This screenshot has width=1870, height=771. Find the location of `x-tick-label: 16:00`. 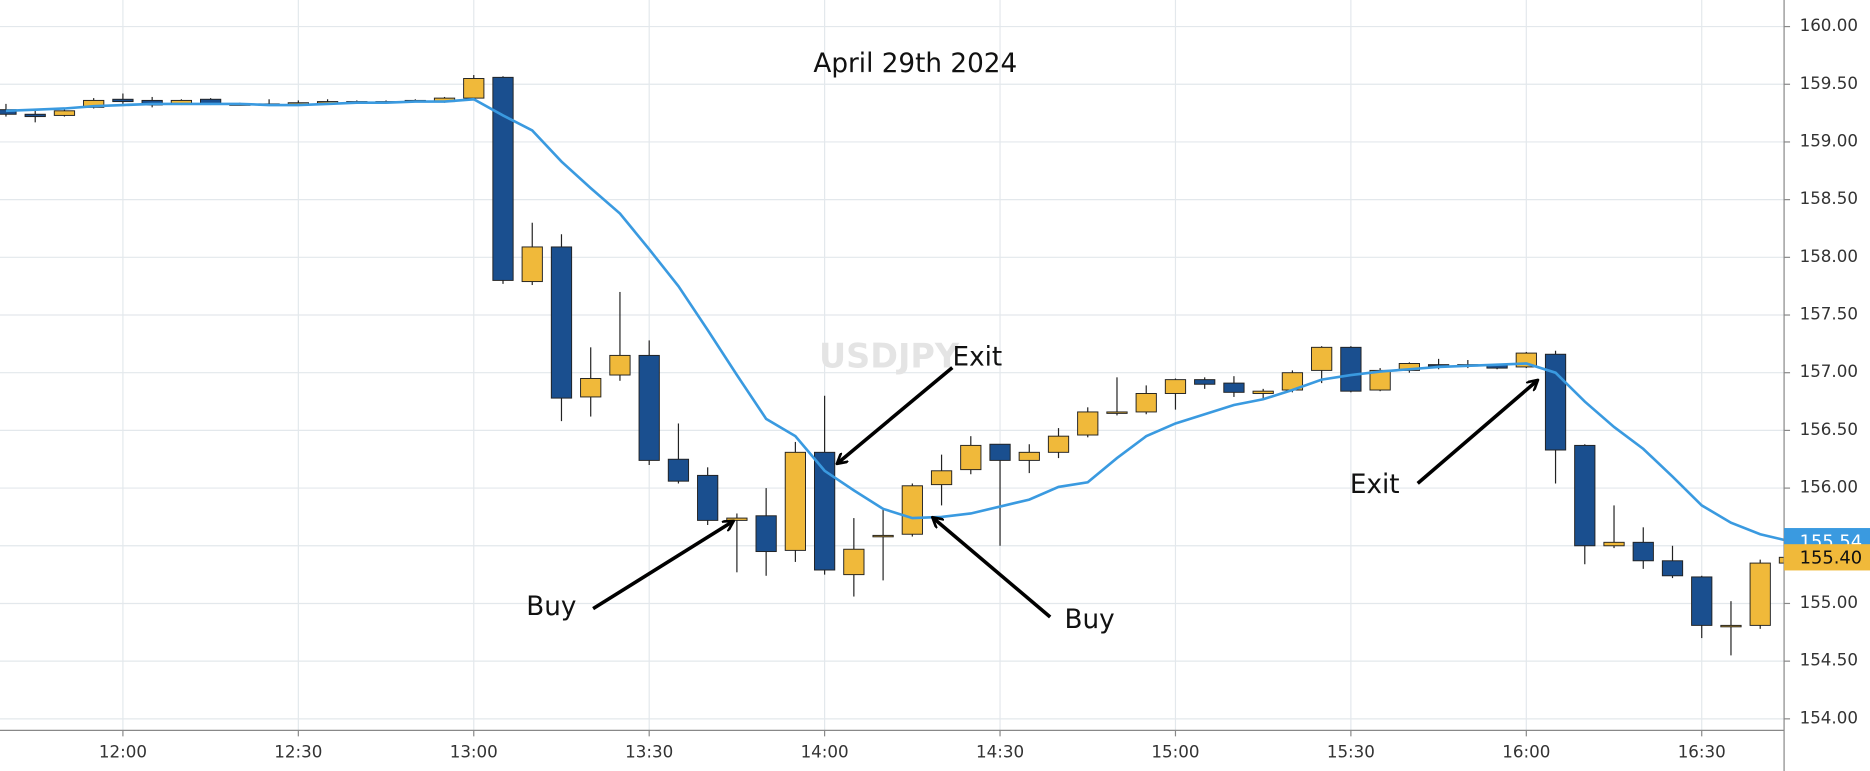

x-tick-label: 16:00 is located at coordinates (1526, 752).